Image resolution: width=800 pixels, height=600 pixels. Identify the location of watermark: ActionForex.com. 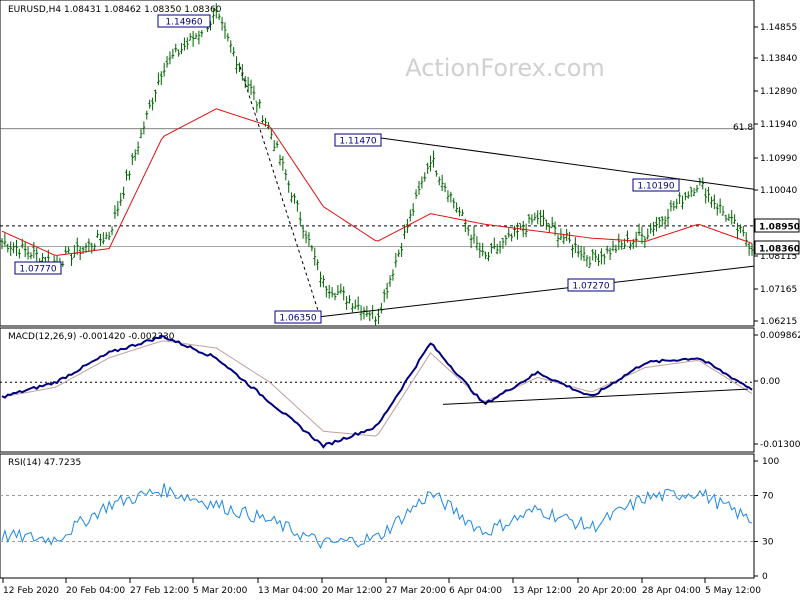
(505, 68).